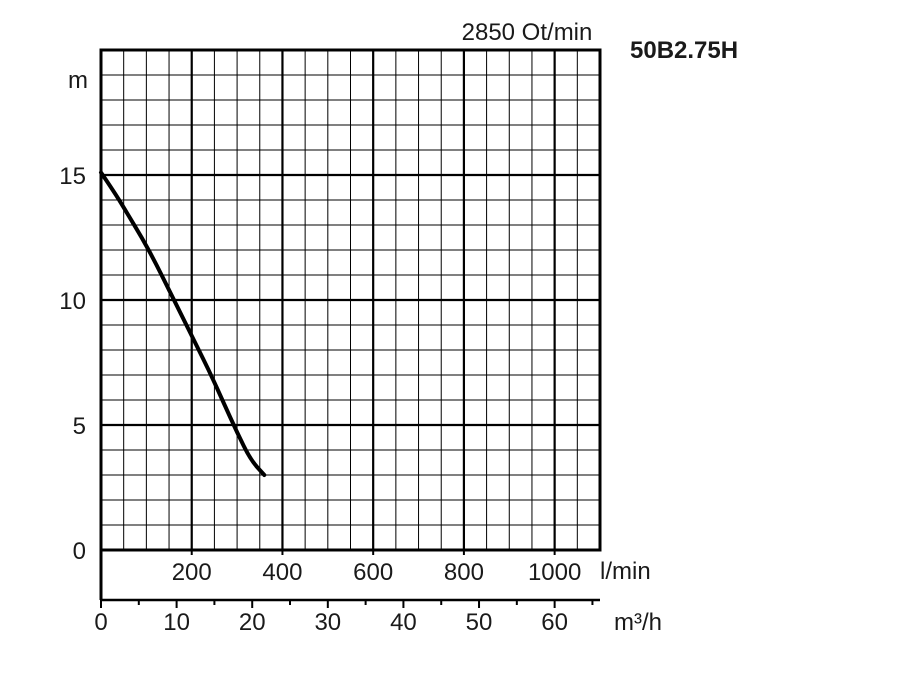  What do you see at coordinates (79, 551) in the screenshot?
I see `y-tick-label: 0` at bounding box center [79, 551].